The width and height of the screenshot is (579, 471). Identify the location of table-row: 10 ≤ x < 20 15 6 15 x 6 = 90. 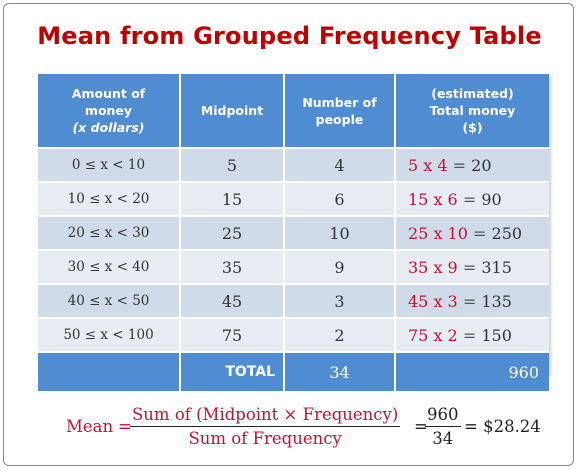
(293, 198).